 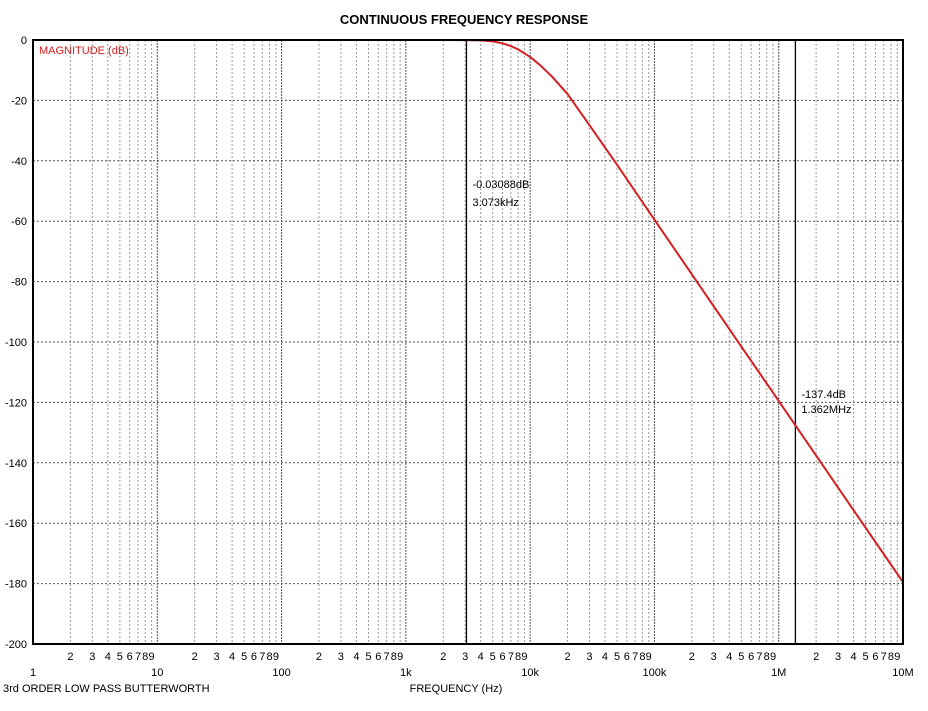 What do you see at coordinates (654, 673) in the screenshot?
I see `x-major-tick-label: 100k` at bounding box center [654, 673].